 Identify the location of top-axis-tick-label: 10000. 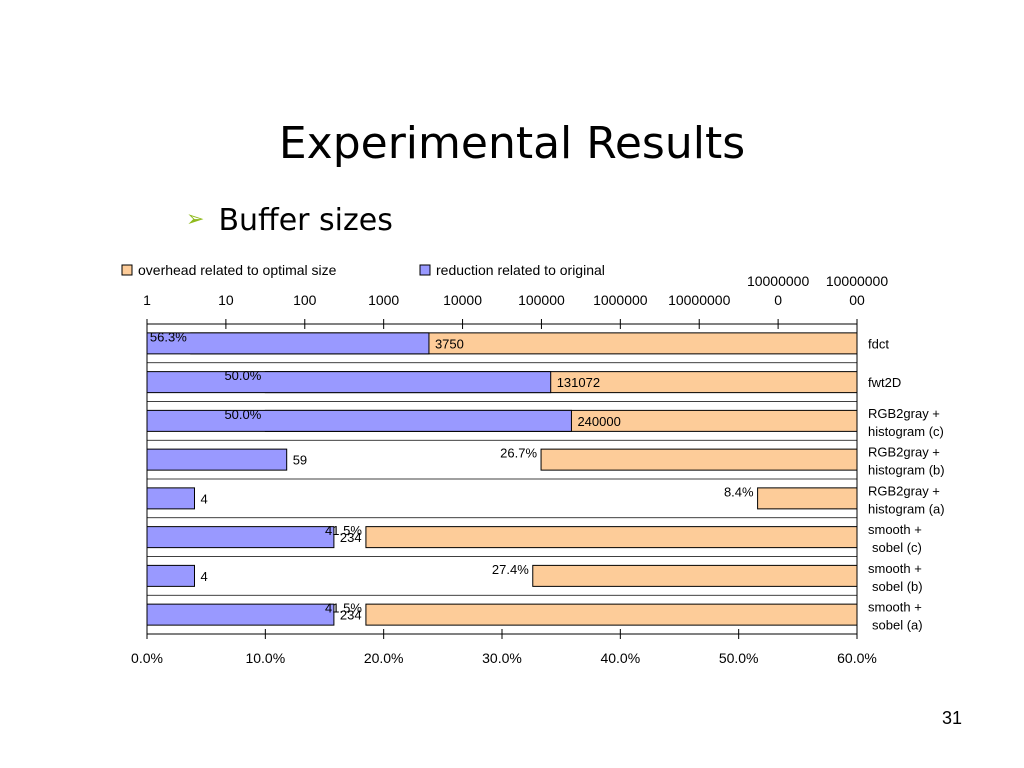
(462, 300).